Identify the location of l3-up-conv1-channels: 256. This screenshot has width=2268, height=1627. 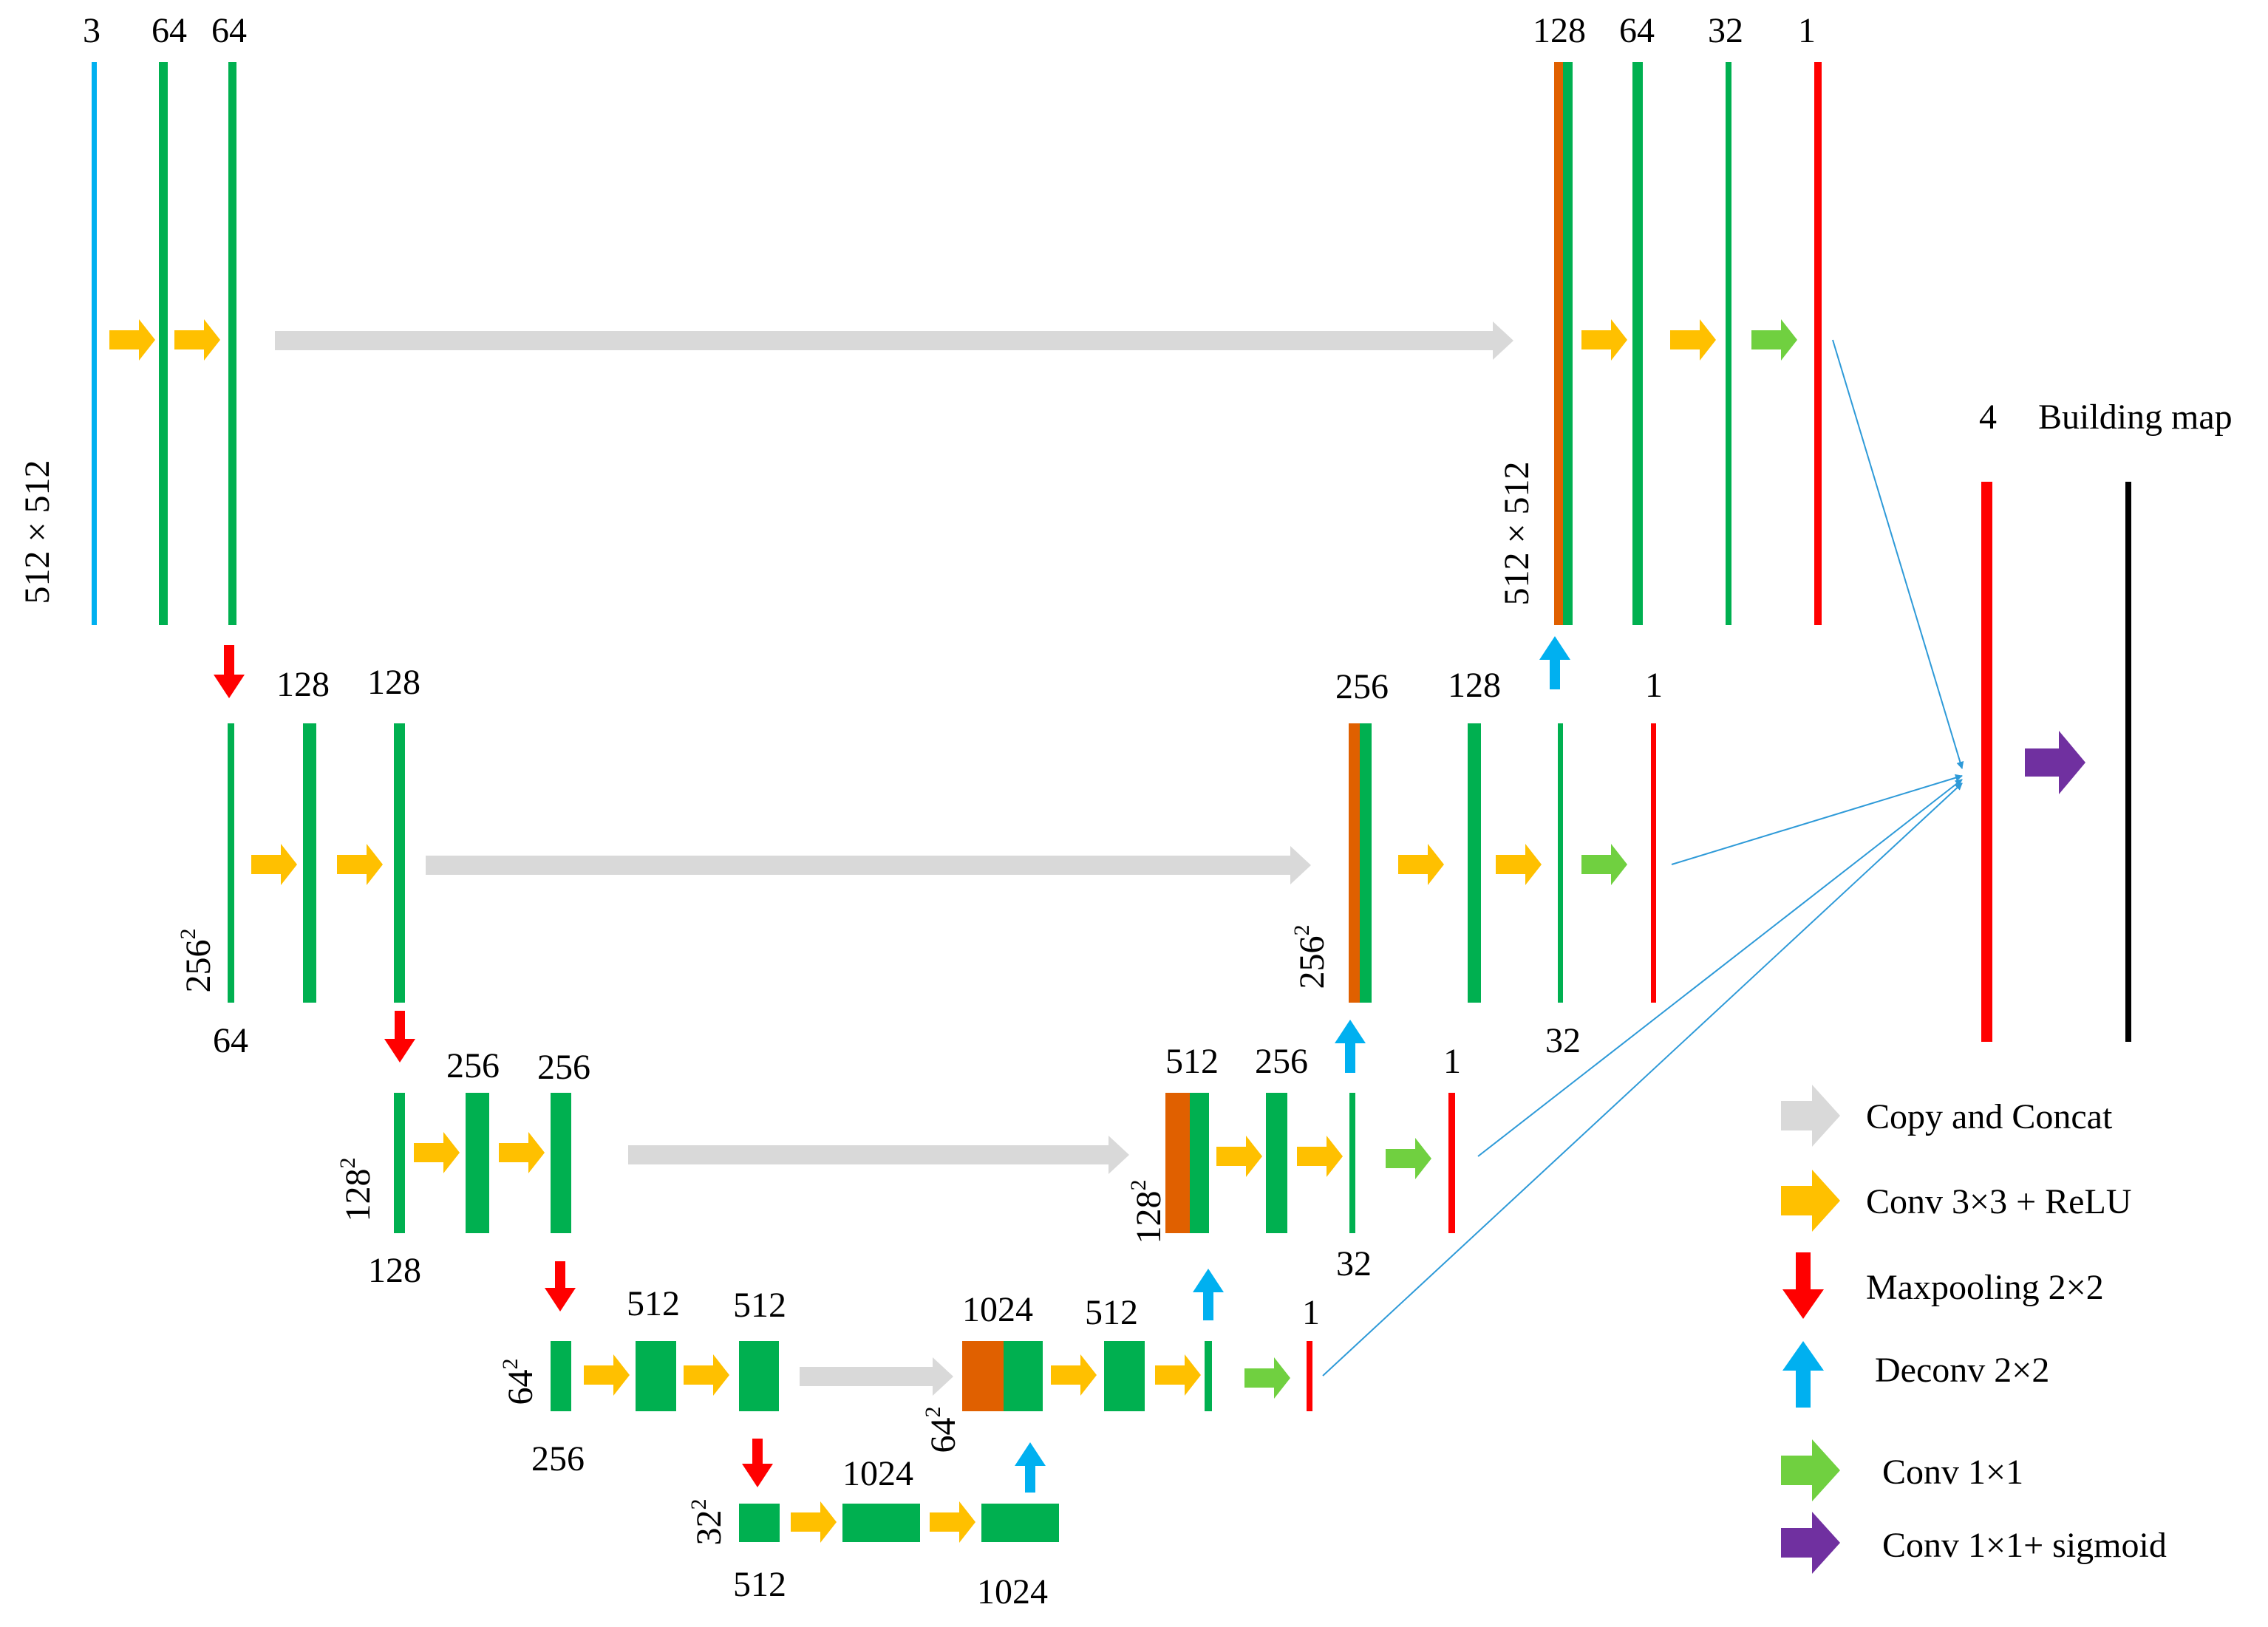
(1281, 1061).